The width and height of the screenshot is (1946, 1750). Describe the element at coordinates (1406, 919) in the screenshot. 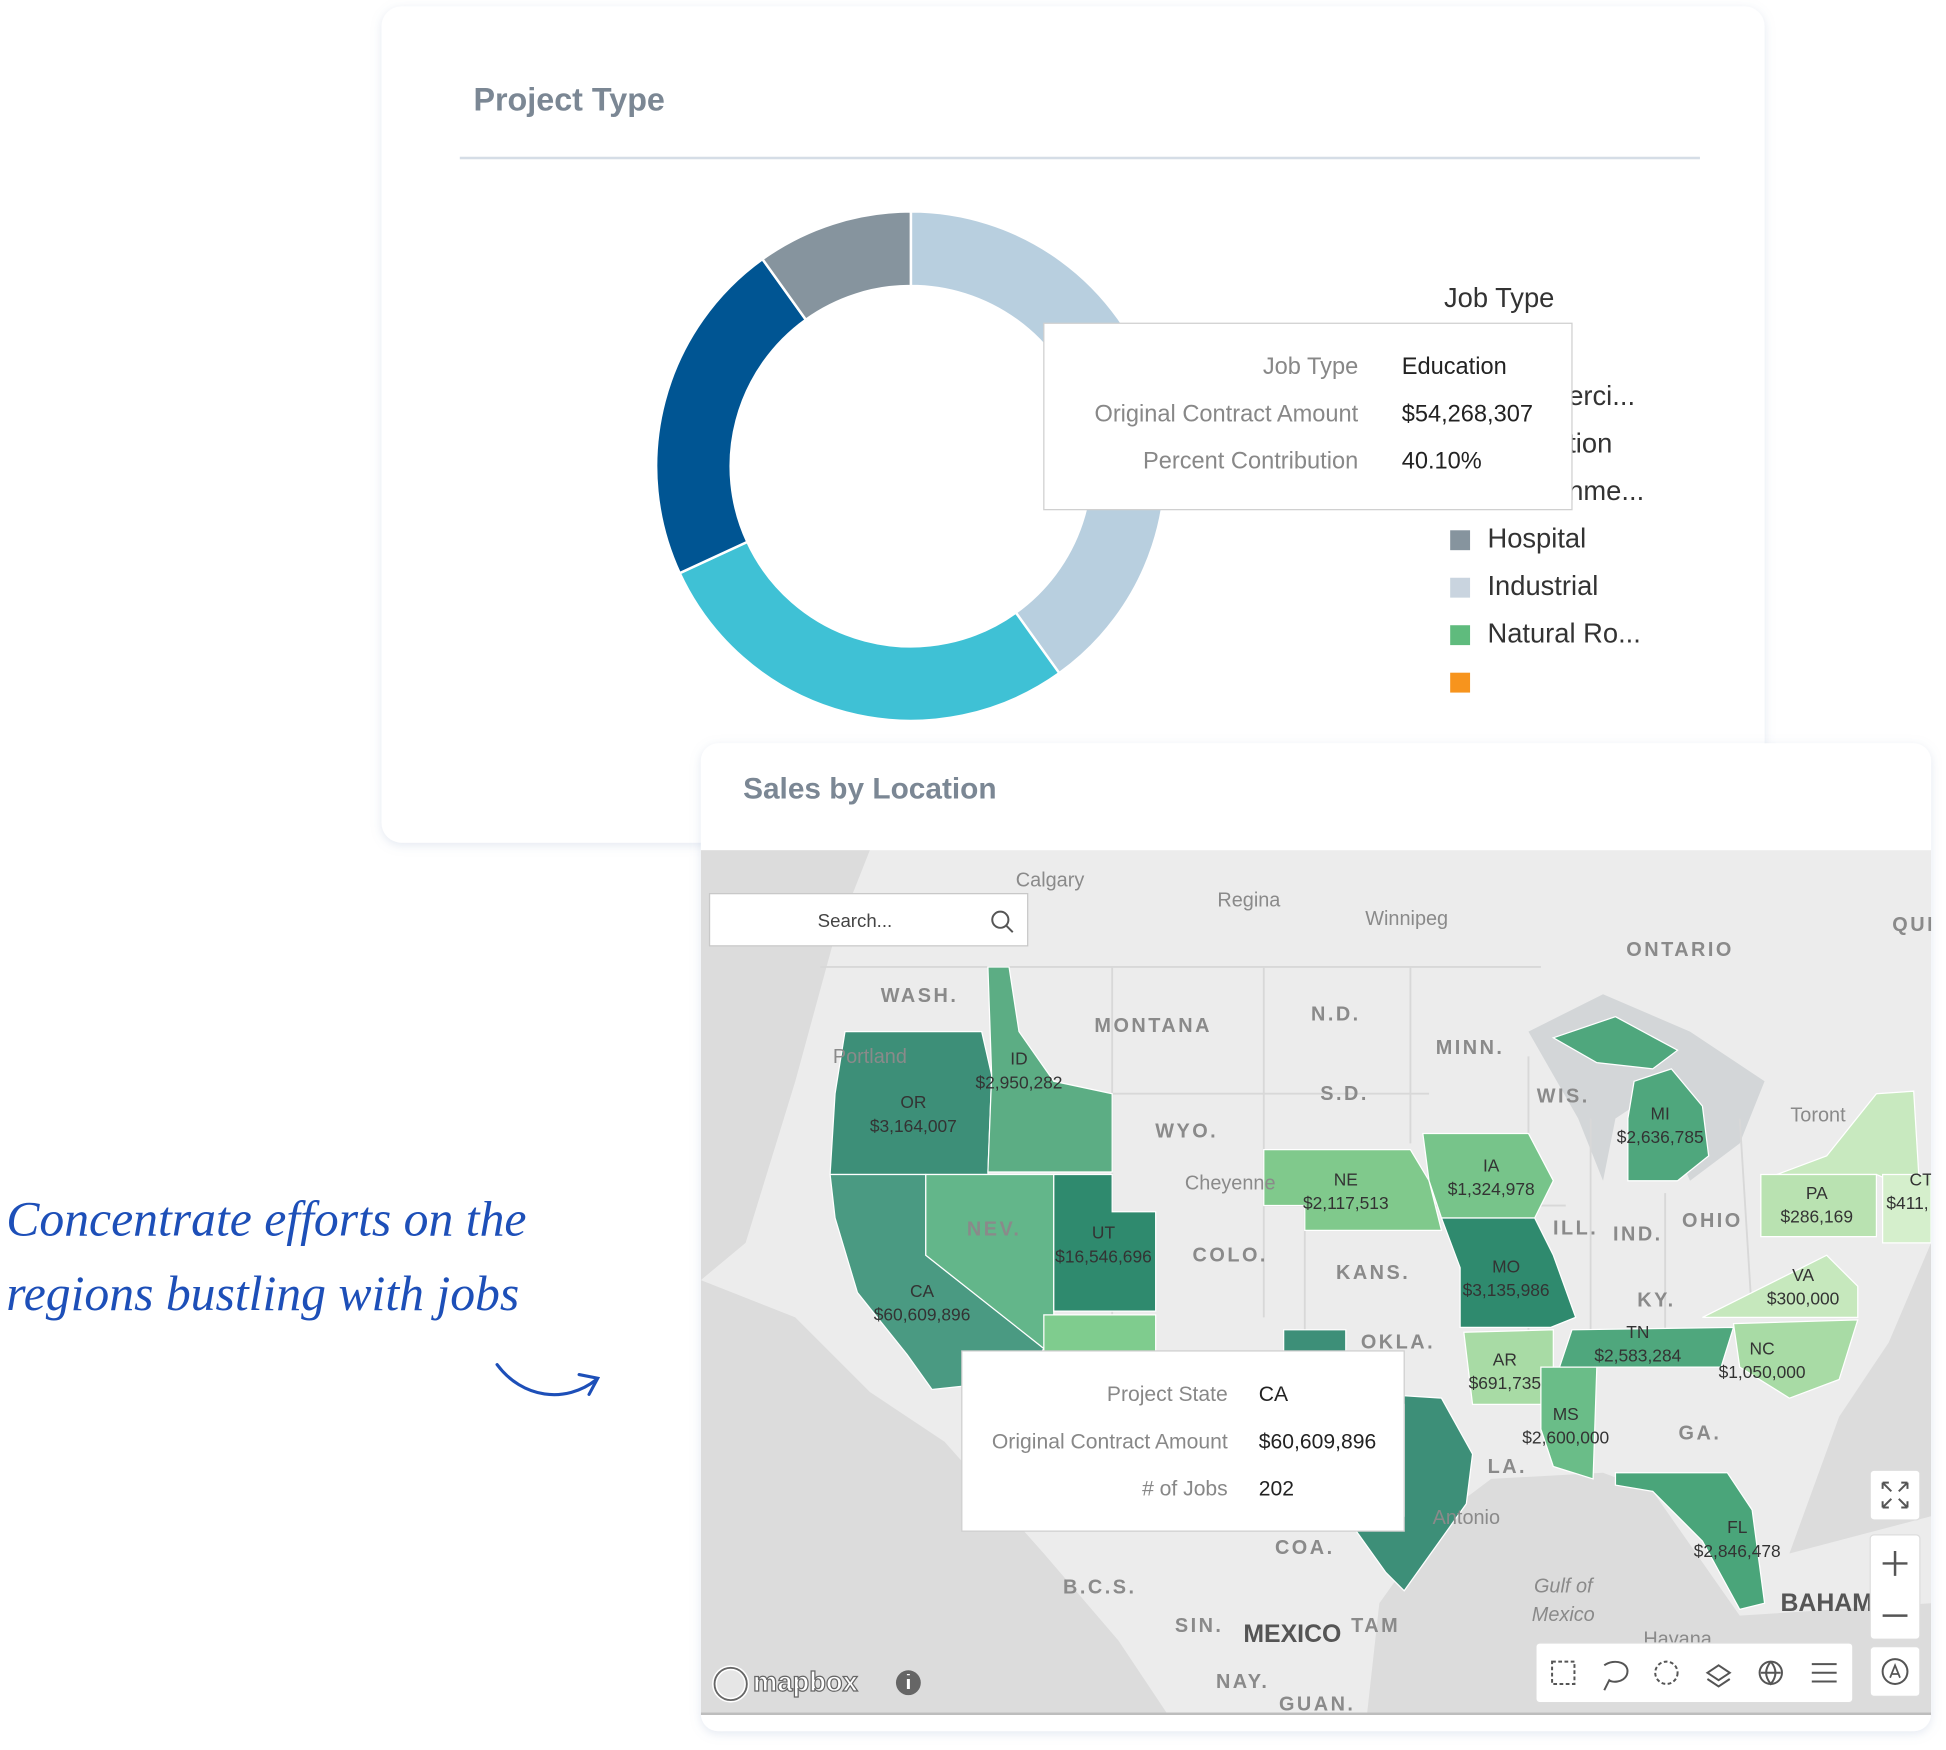

I see `place-label: Winnipeg` at that location.